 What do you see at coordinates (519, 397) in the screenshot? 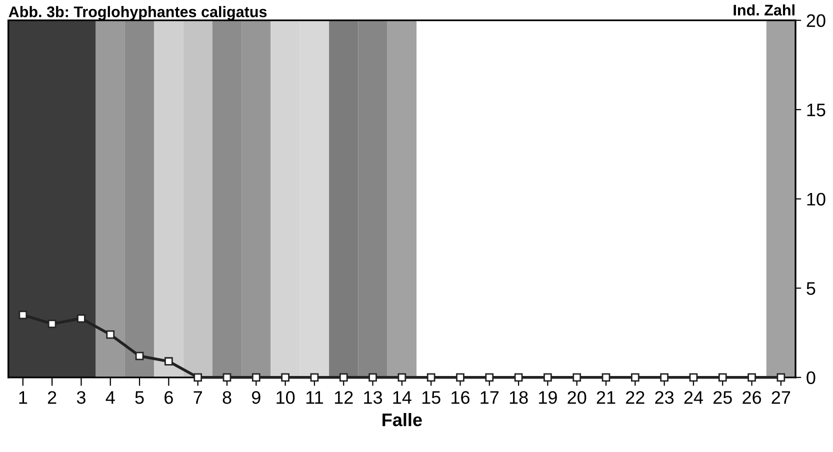
I see `x-tick-label: 18` at bounding box center [519, 397].